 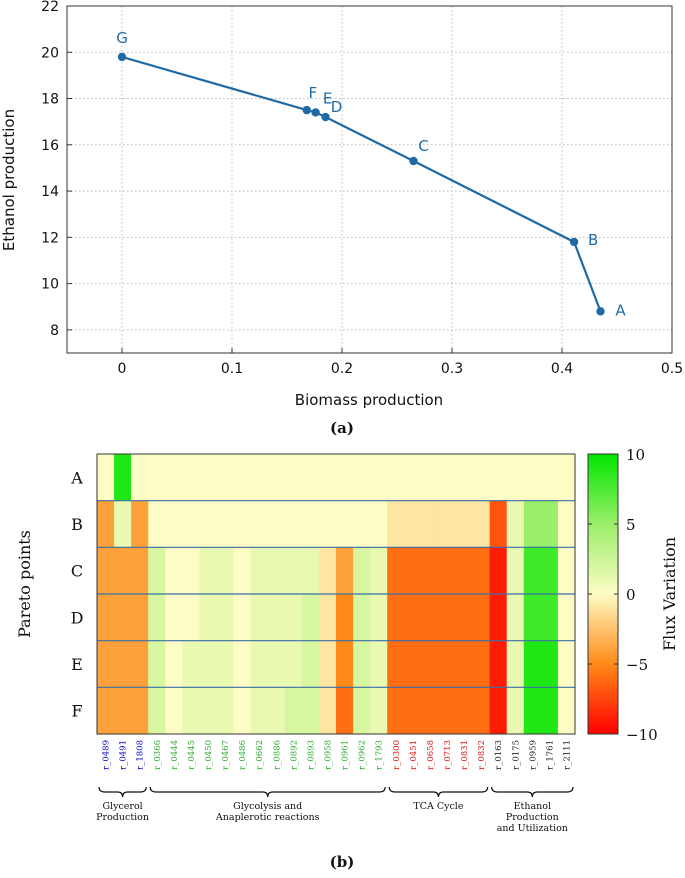 What do you see at coordinates (209, 755) in the screenshot?
I see `column-label-r_0450: r_0450` at bounding box center [209, 755].